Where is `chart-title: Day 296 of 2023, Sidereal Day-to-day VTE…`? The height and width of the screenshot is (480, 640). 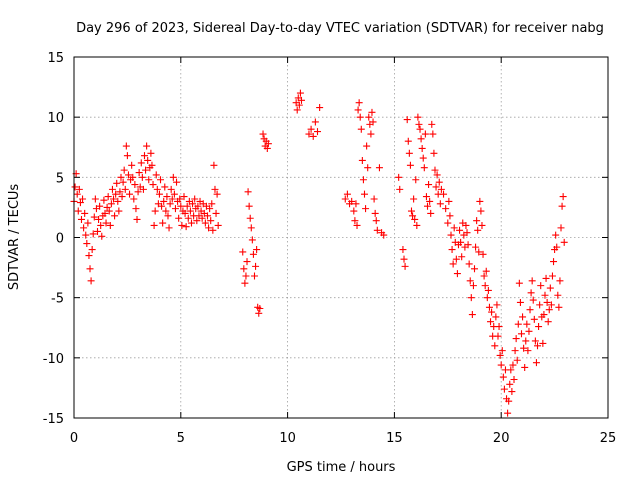 chart-title: Day 296 of 2023, Sidereal Day-to-day VTE… is located at coordinates (340, 28).